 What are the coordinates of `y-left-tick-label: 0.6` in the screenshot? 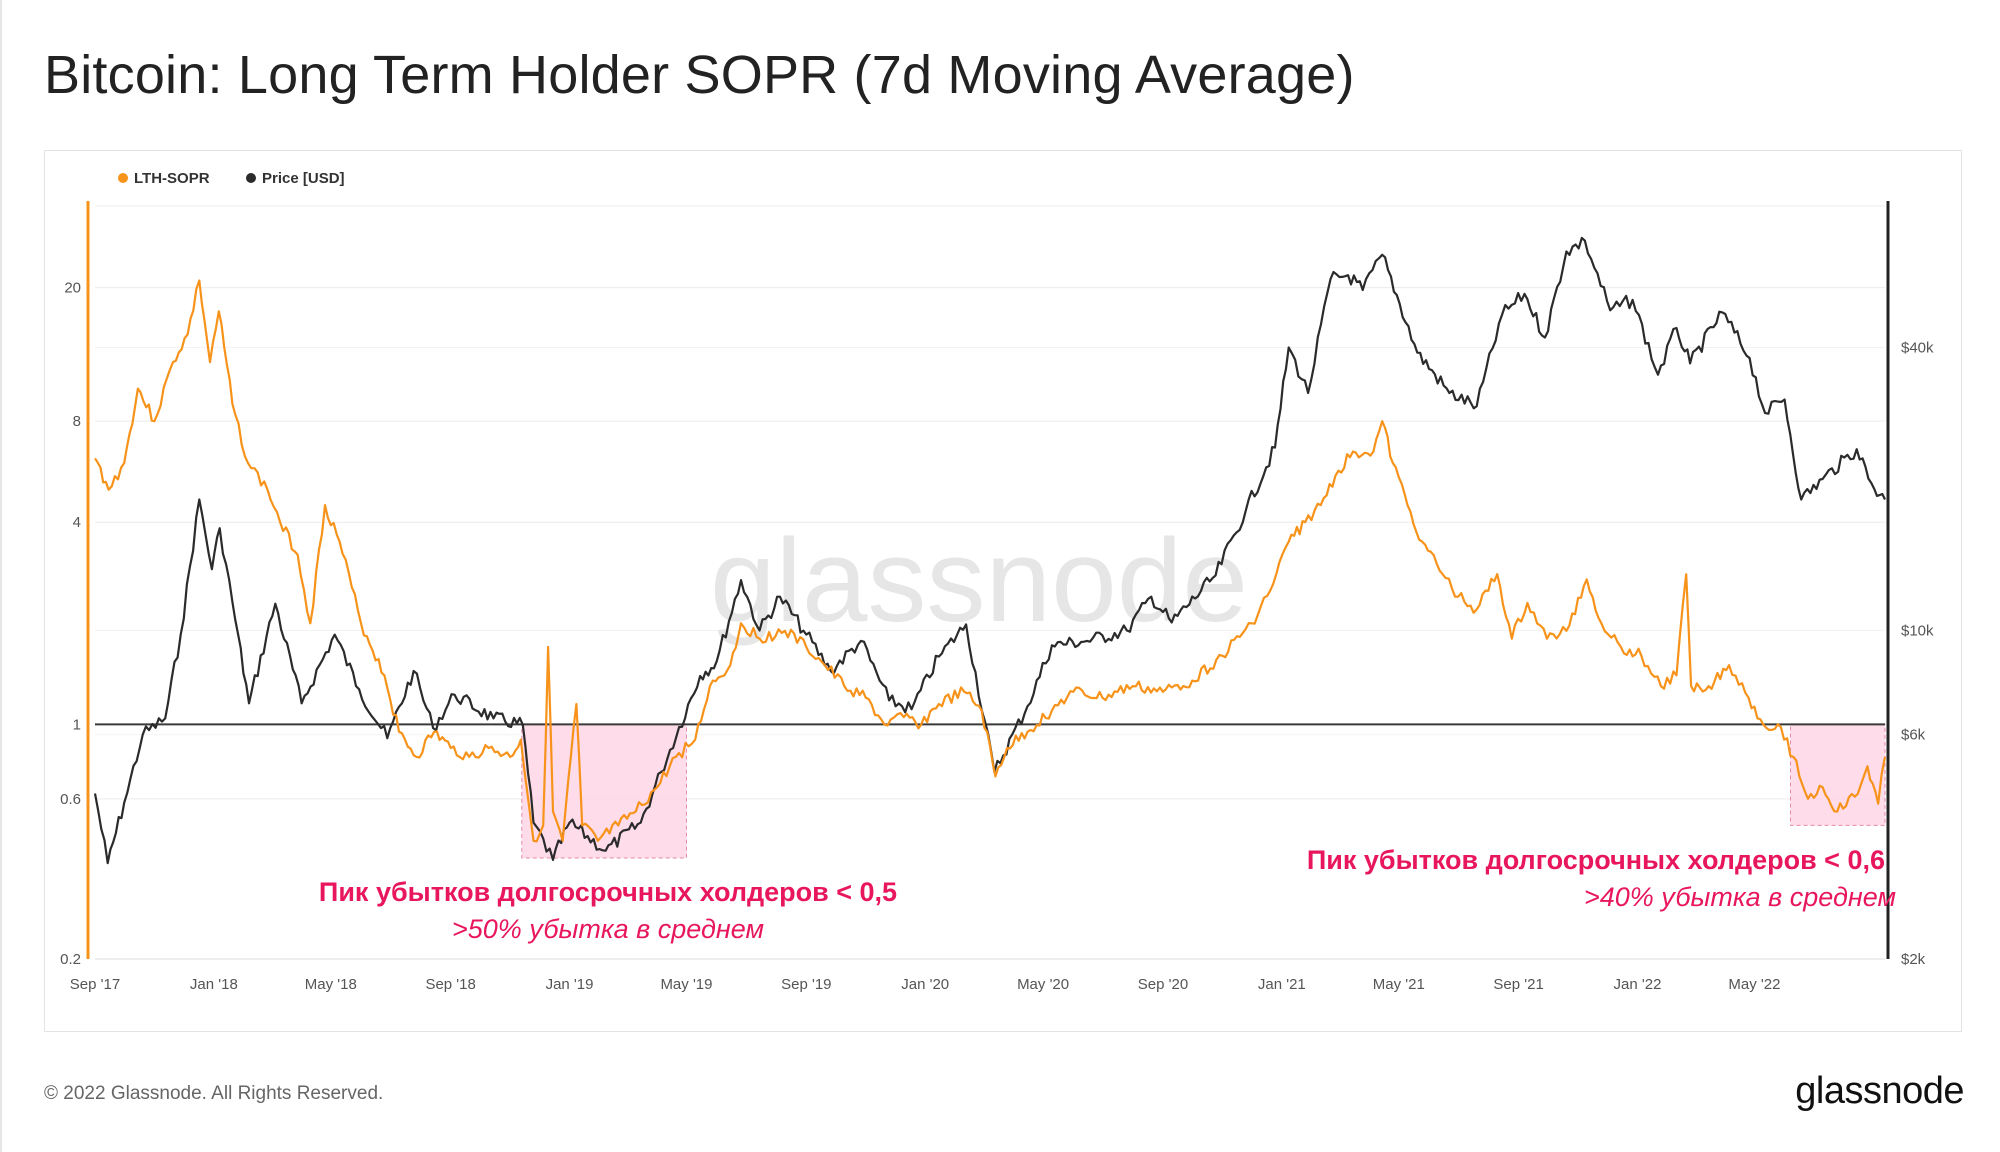 It's located at (70, 799).